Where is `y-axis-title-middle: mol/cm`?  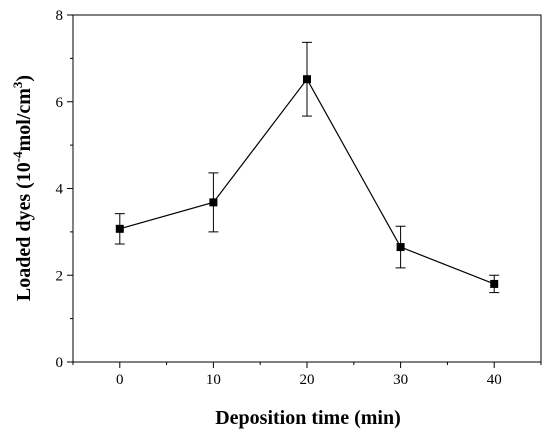
y-axis-title-middle: mol/cm is located at coordinates (24, 120).